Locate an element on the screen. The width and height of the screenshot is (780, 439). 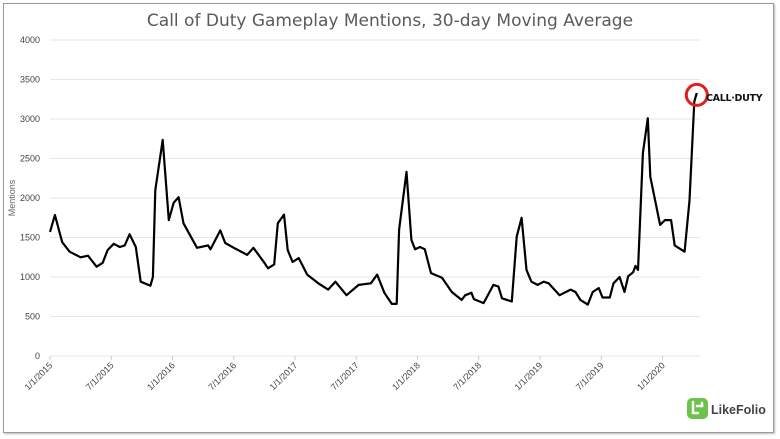
call-of-duty-logo: CALL·DUTY is located at coordinates (734, 98).